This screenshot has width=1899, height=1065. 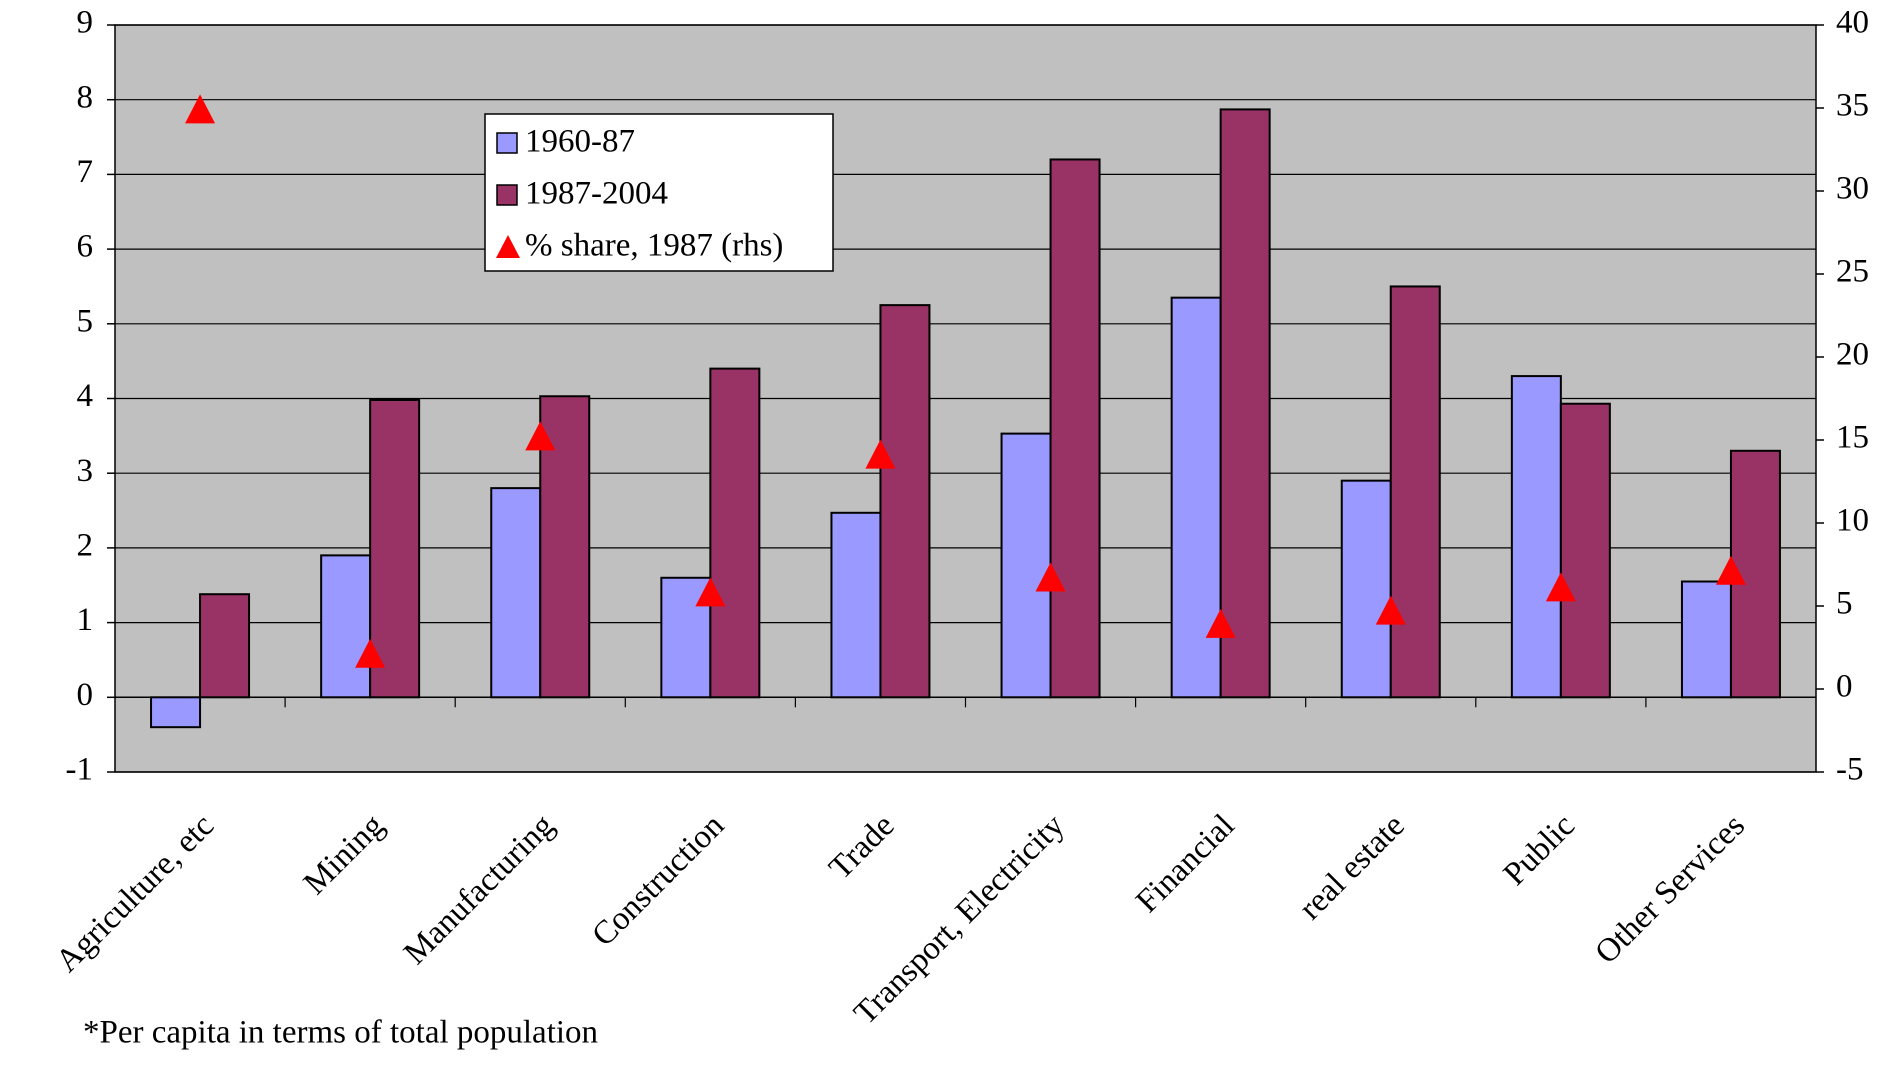 I want to click on y-tick-label: 5, so click(x=85, y=321).